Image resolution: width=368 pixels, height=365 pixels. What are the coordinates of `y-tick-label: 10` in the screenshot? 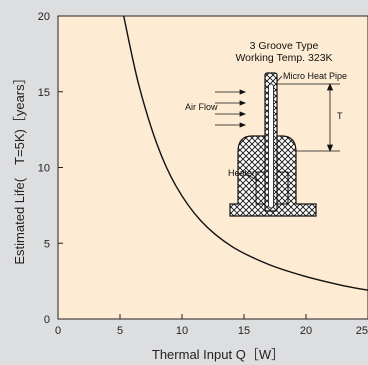 It's located at (44, 169).